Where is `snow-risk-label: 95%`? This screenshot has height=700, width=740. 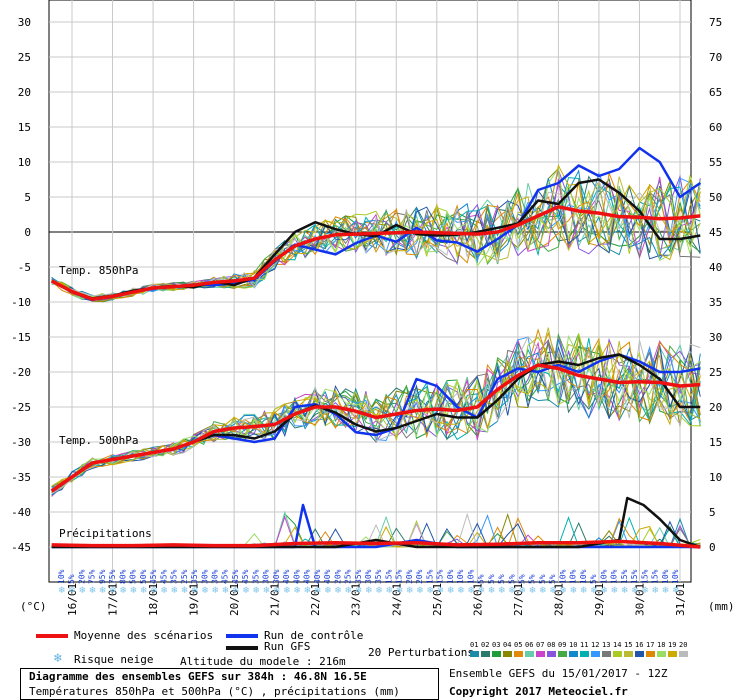
snow-risk-label: 95% is located at coordinates (102, 576).